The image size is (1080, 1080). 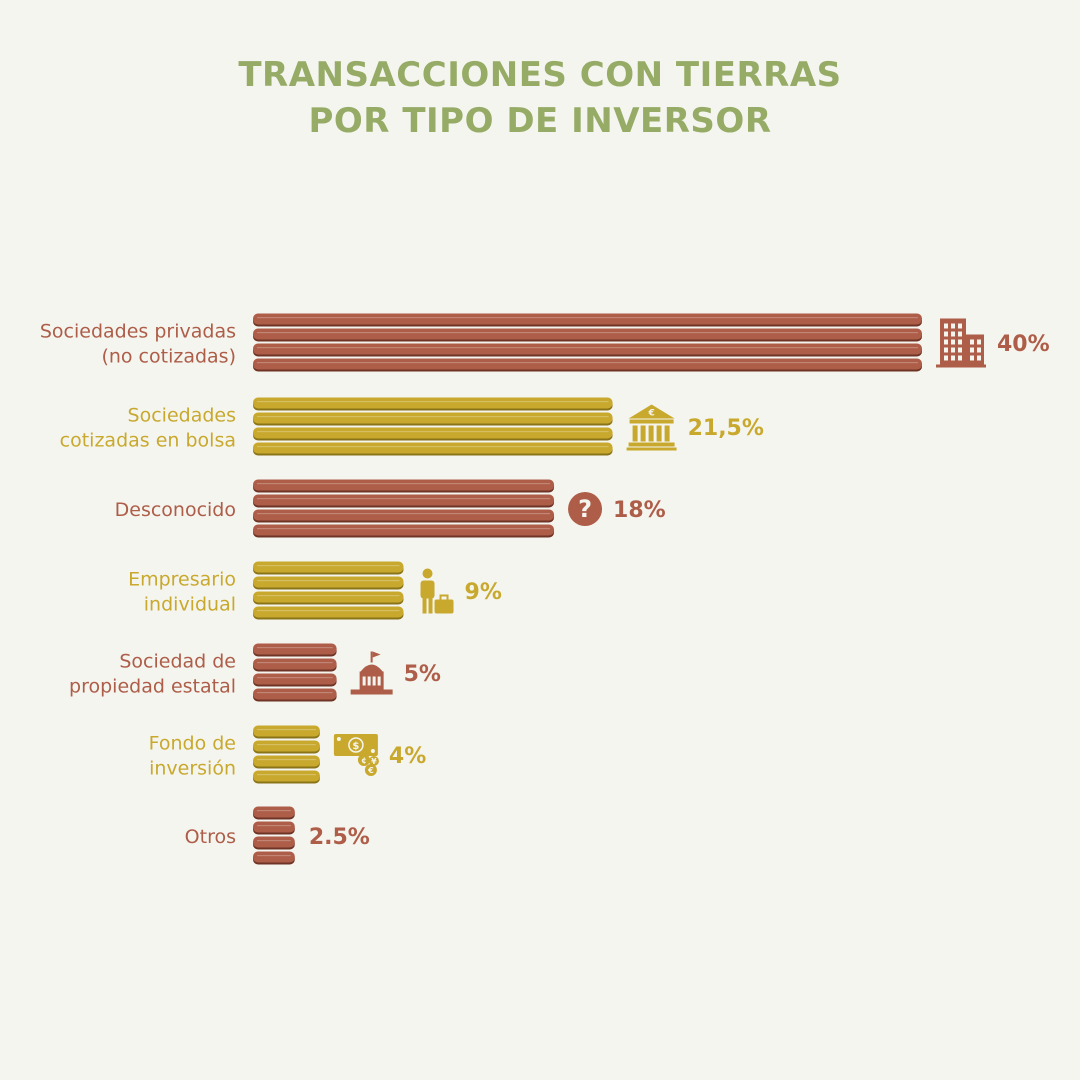 What do you see at coordinates (437, 591) in the screenshot?
I see `businessman-icon` at bounding box center [437, 591].